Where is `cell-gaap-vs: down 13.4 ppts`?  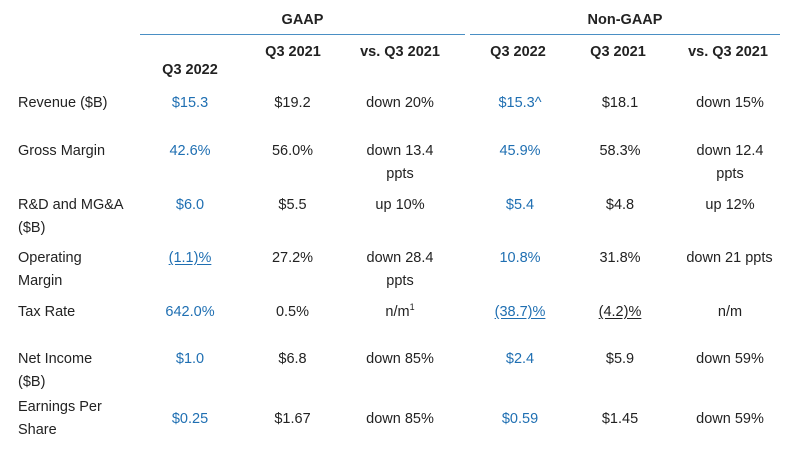
cell-gaap-vs: down 13.4 ppts is located at coordinates (400, 162).